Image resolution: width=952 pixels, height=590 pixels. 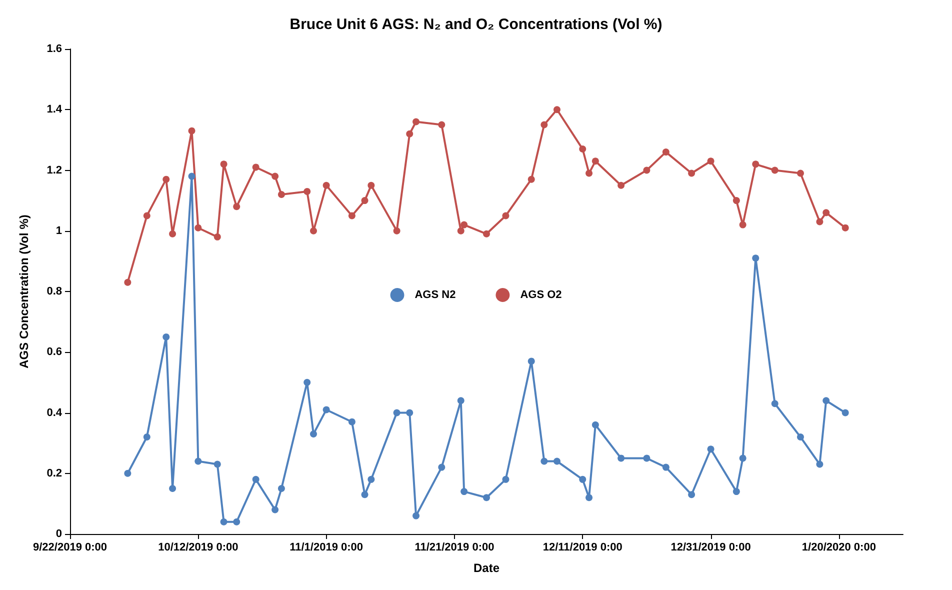 I want to click on y-tick-label: 0, so click(x=59, y=534).